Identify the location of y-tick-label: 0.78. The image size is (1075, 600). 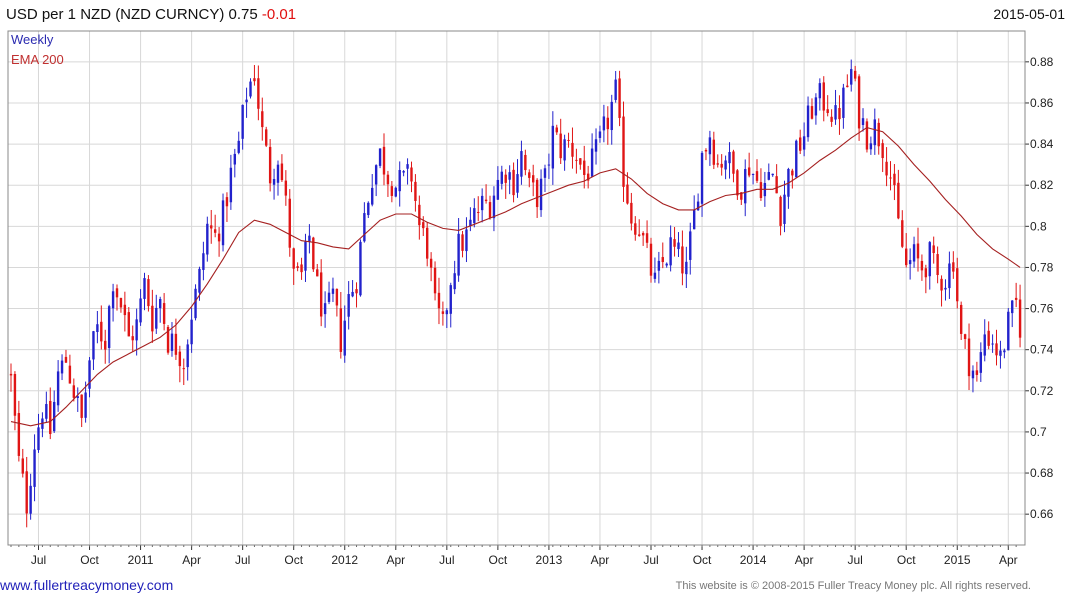
(1042, 267).